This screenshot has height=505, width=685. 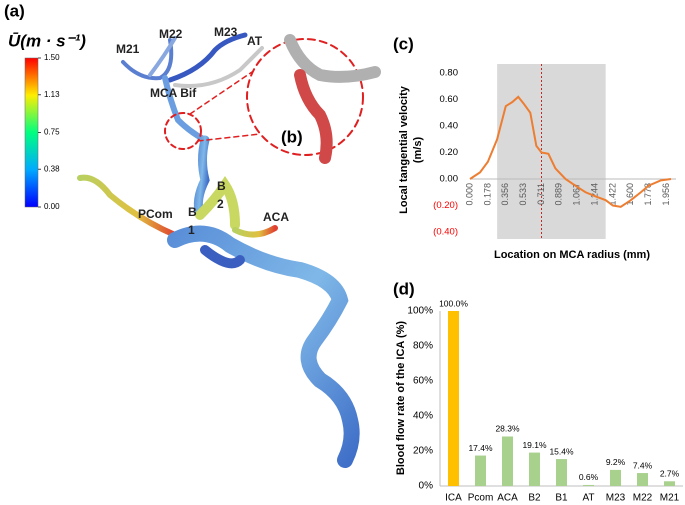 I want to click on x-tick-label: 1.244, so click(x=594, y=194).